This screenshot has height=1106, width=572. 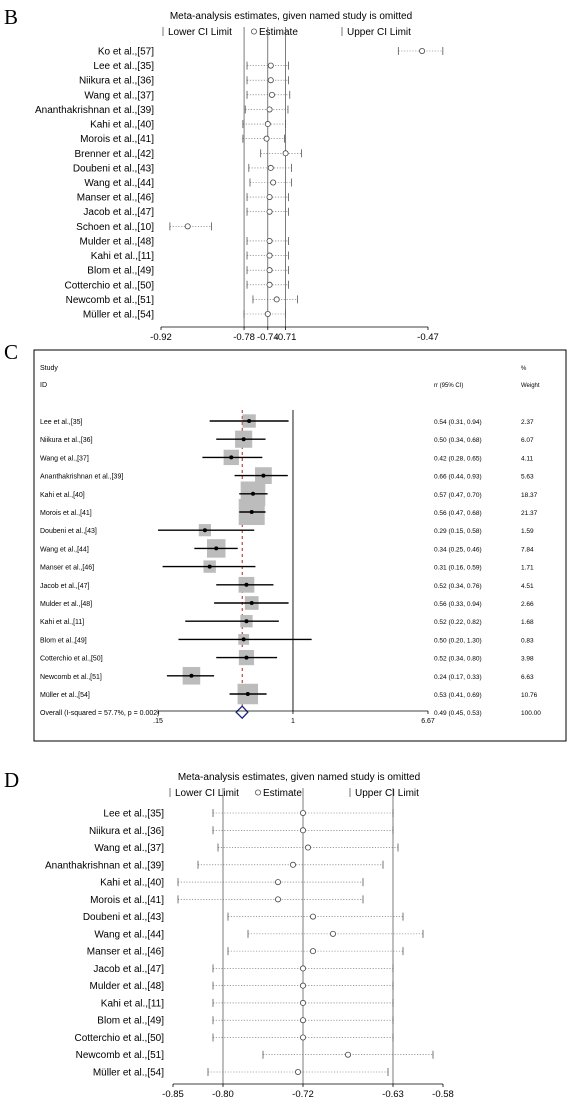 What do you see at coordinates (458, 513) in the screenshot?
I see `ci-text: 0.56 (0.47, 0.68)` at bounding box center [458, 513].